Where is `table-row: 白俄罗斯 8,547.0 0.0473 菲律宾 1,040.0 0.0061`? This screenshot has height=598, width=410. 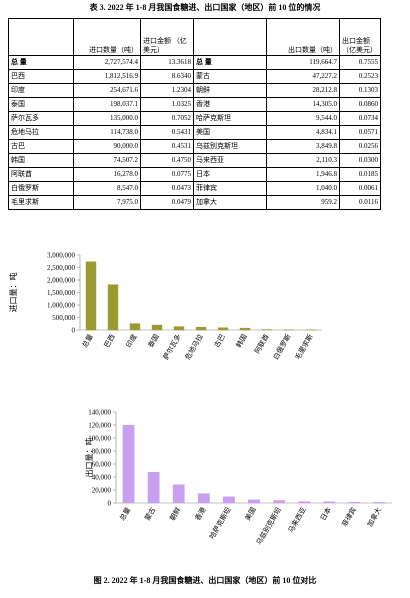
table-row: 白俄罗斯 8,547.0 0.0473 菲律宾 1,040.0 0.0061 is located at coordinates (194, 188).